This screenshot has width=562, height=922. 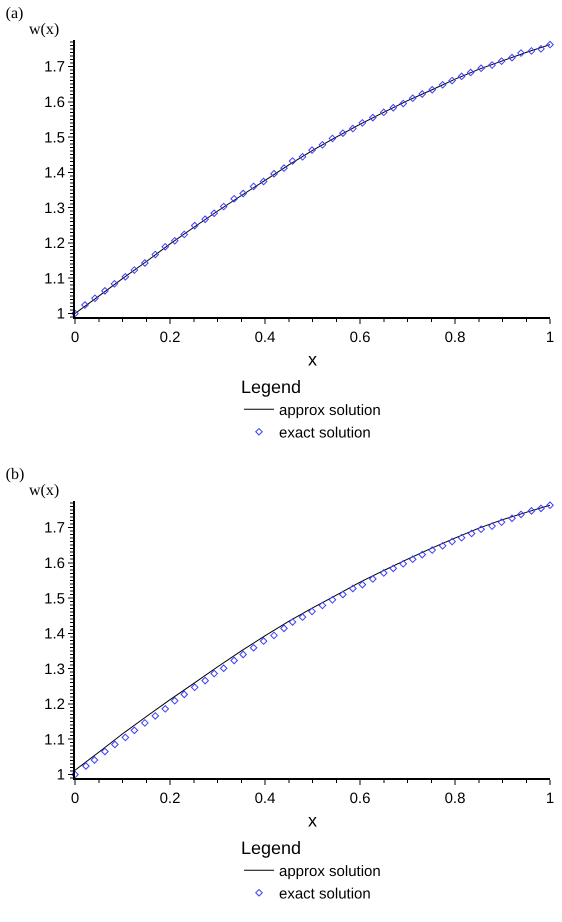 I want to click on y-axis-title: w(x), so click(x=44, y=29).